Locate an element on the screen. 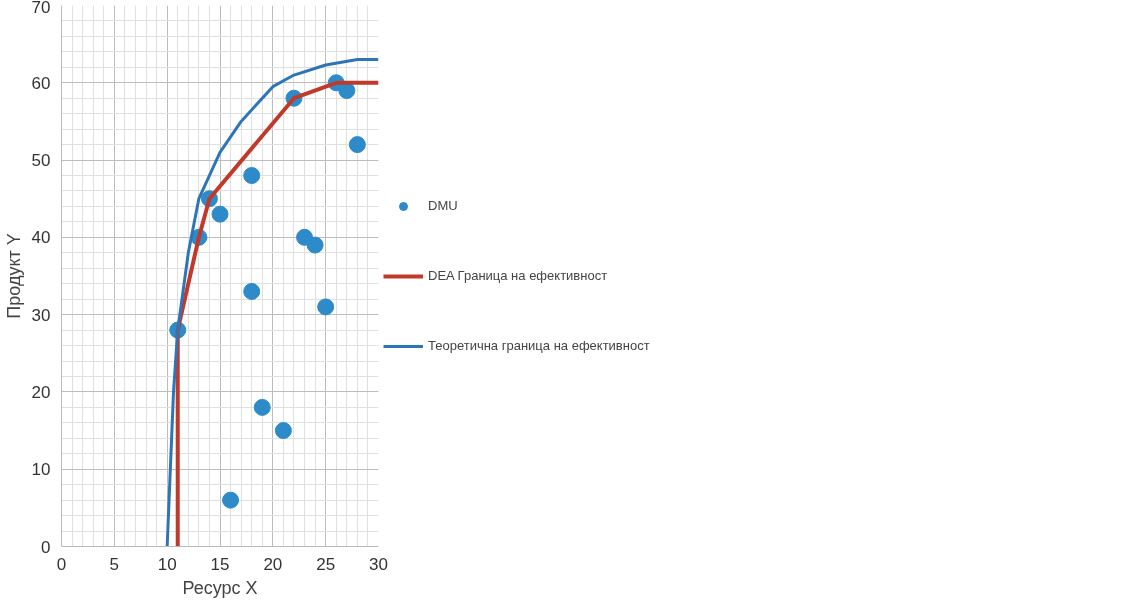  x-tick-label: 10 is located at coordinates (167, 564).